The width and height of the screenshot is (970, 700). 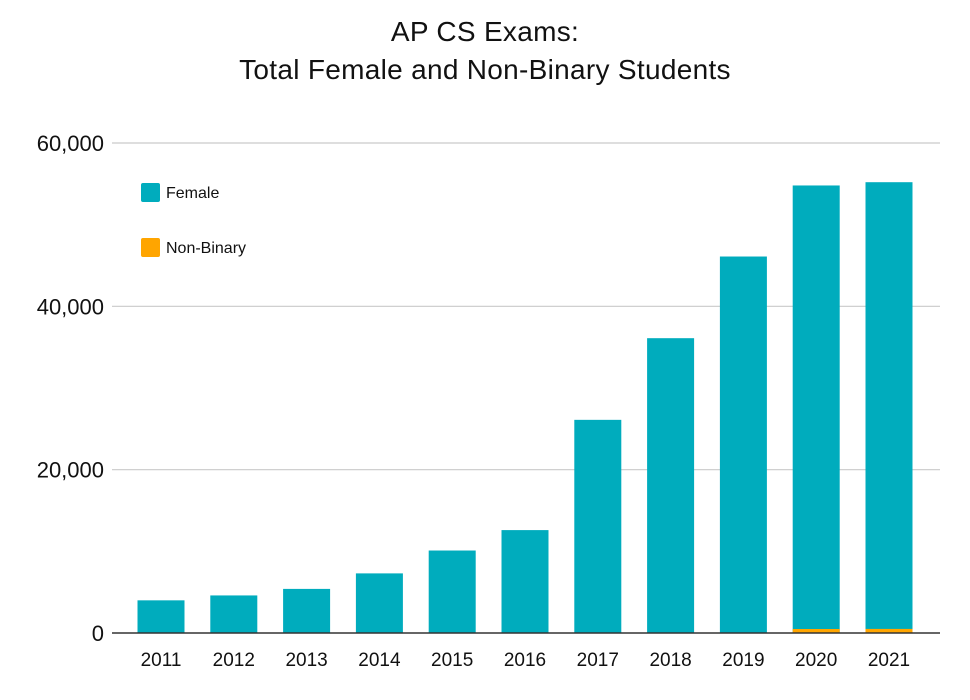 What do you see at coordinates (161, 616) in the screenshot?
I see `bar-female-2011` at bounding box center [161, 616].